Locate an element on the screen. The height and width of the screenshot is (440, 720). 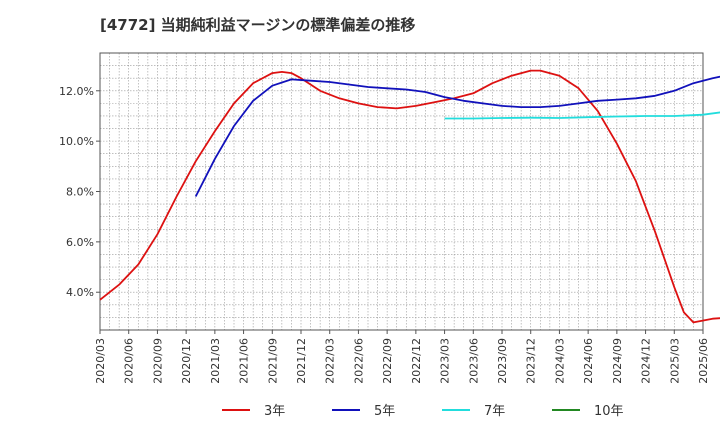
x-tick-label: 2025/03 is located at coordinates (674, 361).